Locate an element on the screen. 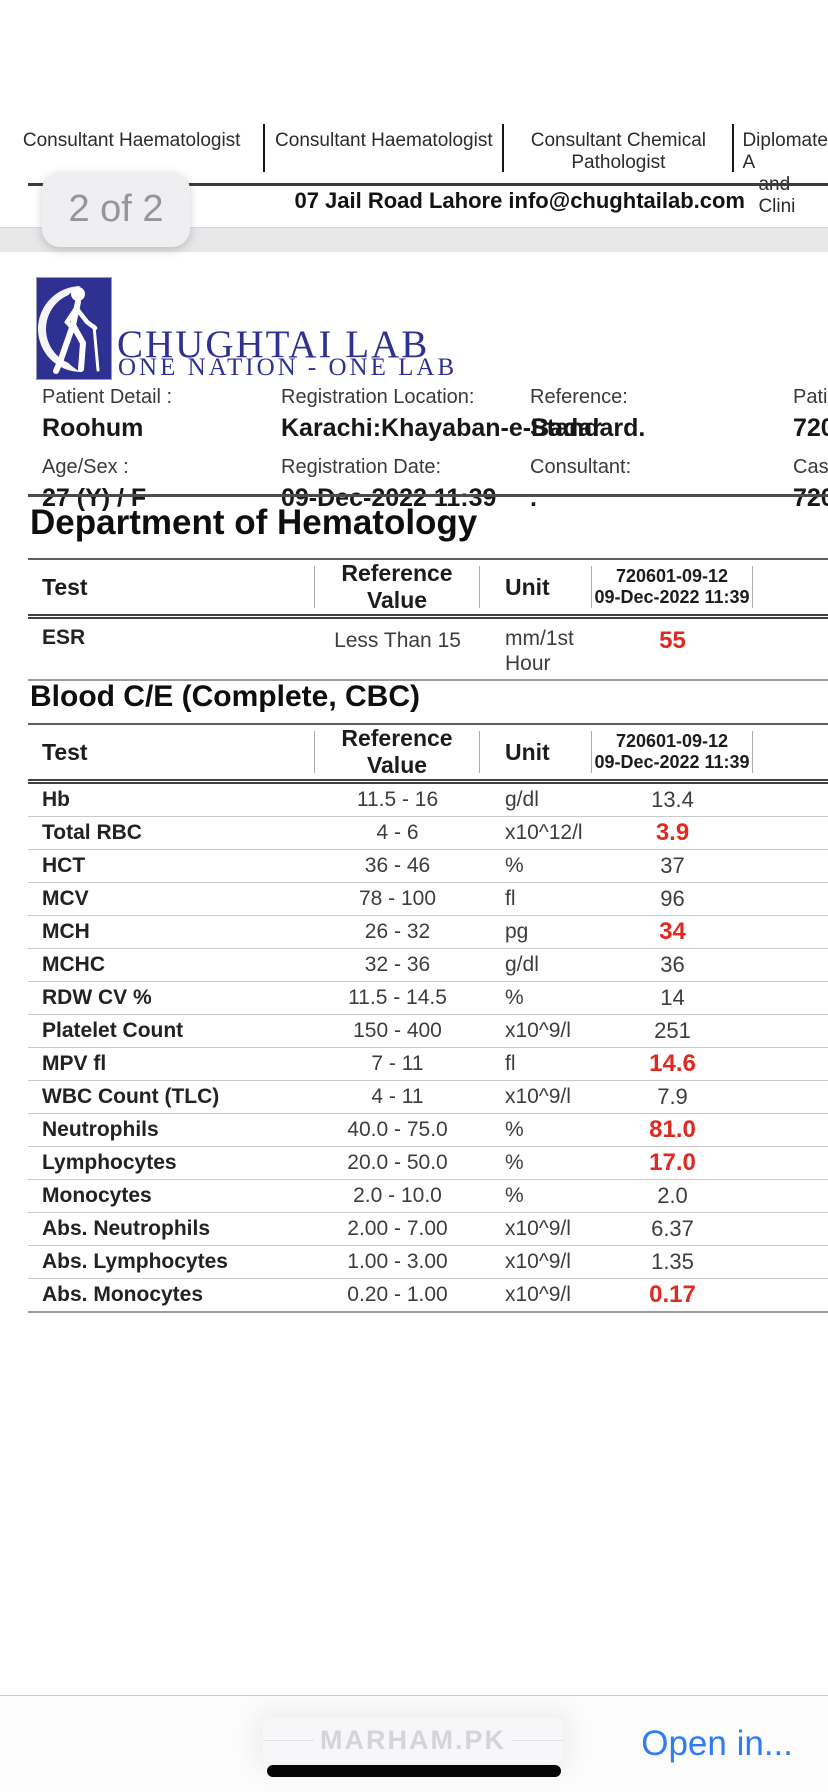 This screenshot has height=1792, width=828. section-divider is located at coordinates (428, 495).